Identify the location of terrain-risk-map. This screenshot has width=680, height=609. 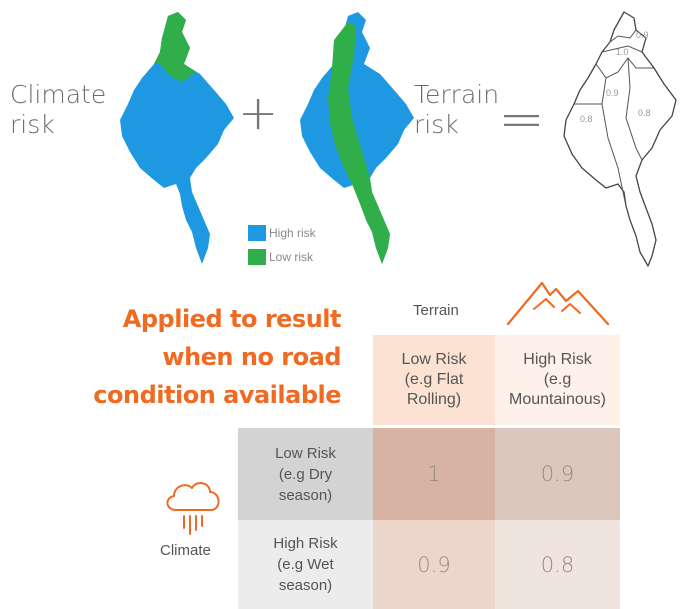
(357, 138).